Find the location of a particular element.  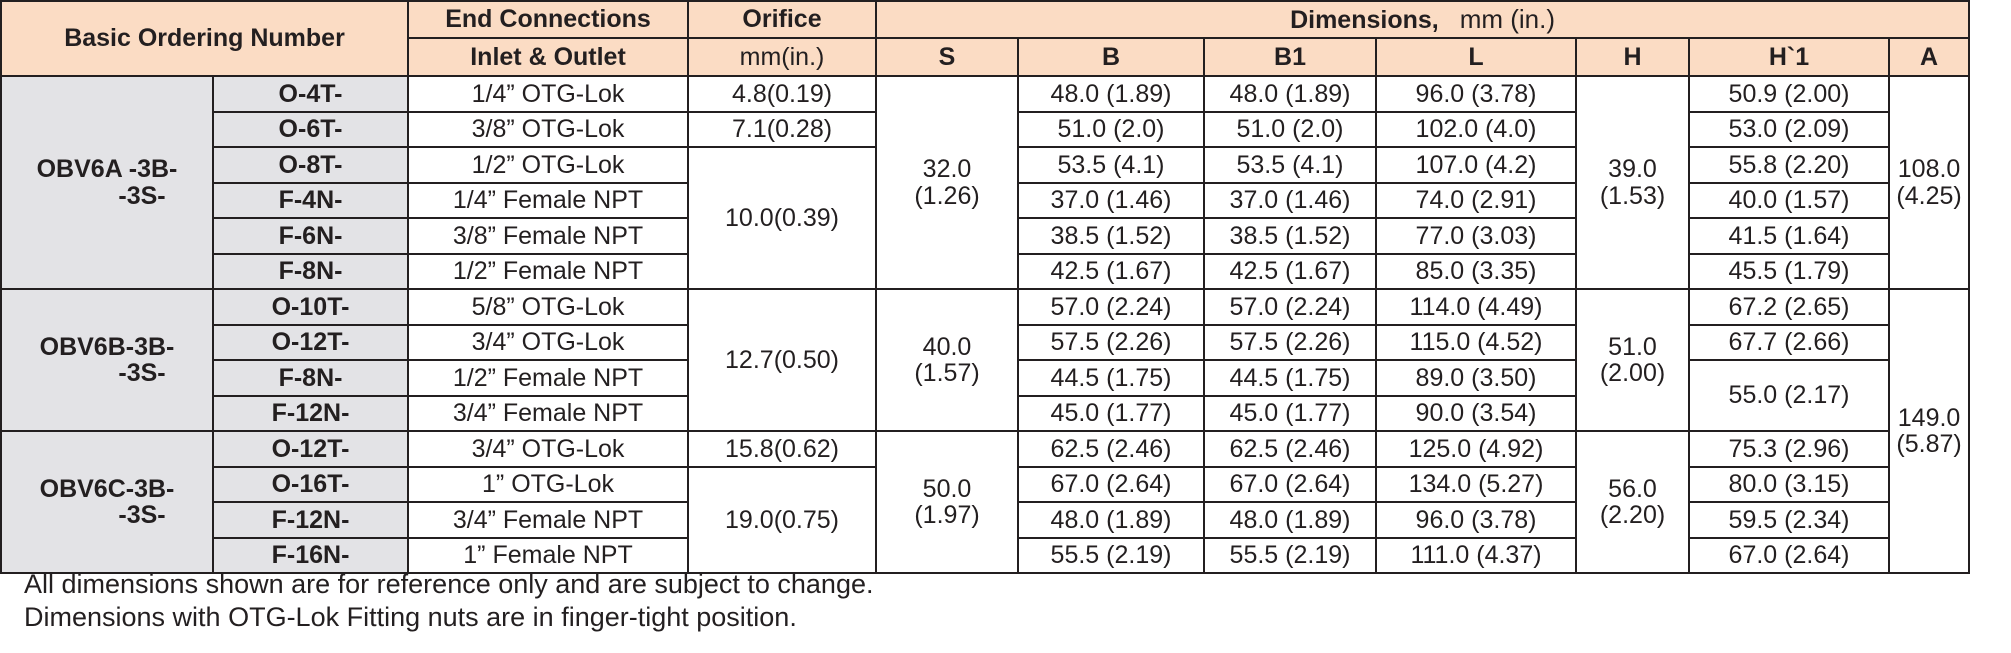

b1-value: 57.0 (2.24) is located at coordinates (1290, 307).